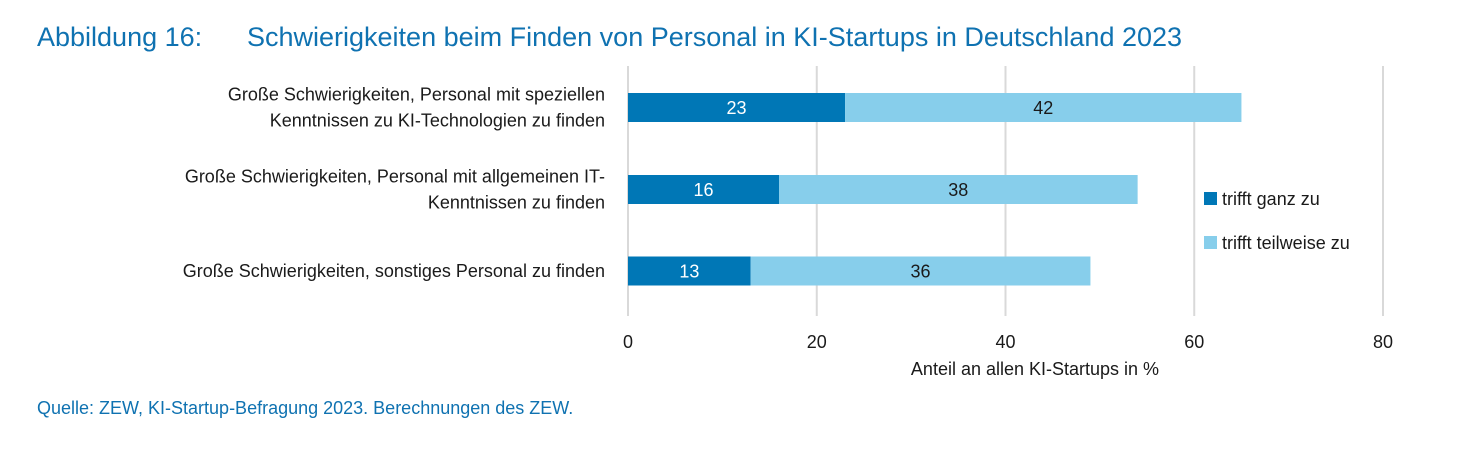 The width and height of the screenshot is (1480, 450). Describe the element at coordinates (1277, 221) in the screenshot. I see `legend: trifft ganz zu trifft teilweise zu` at that location.